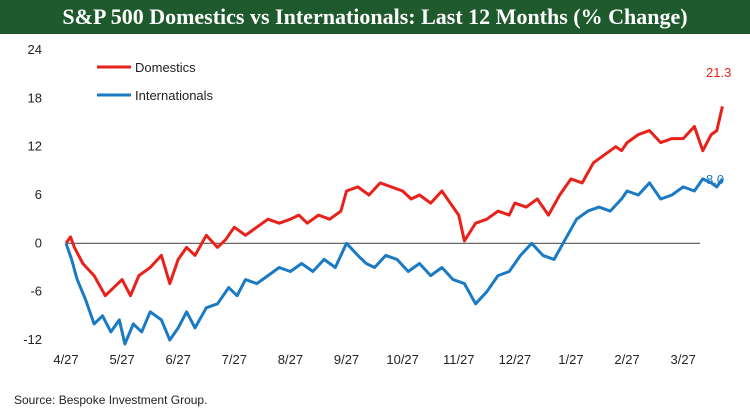 Image resolution: width=750 pixels, height=420 pixels. I want to click on x-tick-label: 3/27, so click(683, 359).